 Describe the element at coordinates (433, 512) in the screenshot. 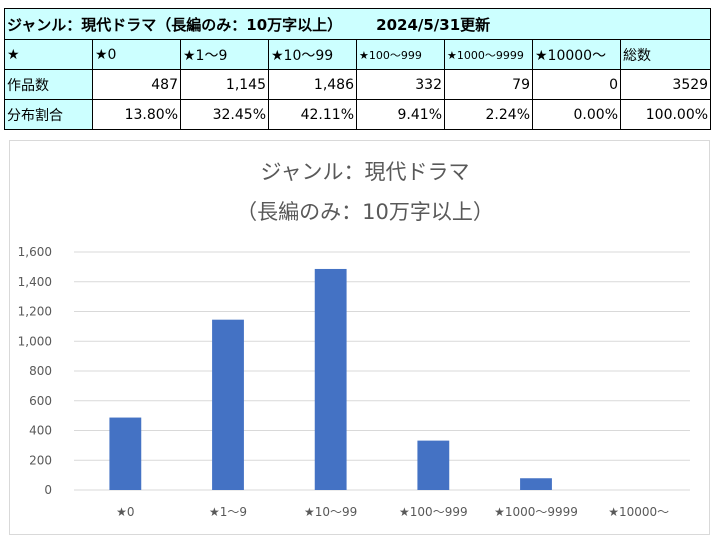

I see `x-tick-label: ★100〜999` at that location.